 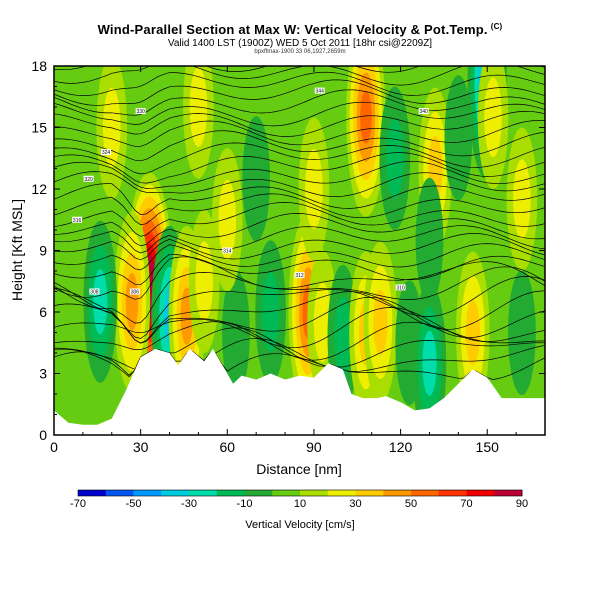 What do you see at coordinates (299, 469) in the screenshot?
I see `x-axis-label: Distance [nm]` at bounding box center [299, 469].